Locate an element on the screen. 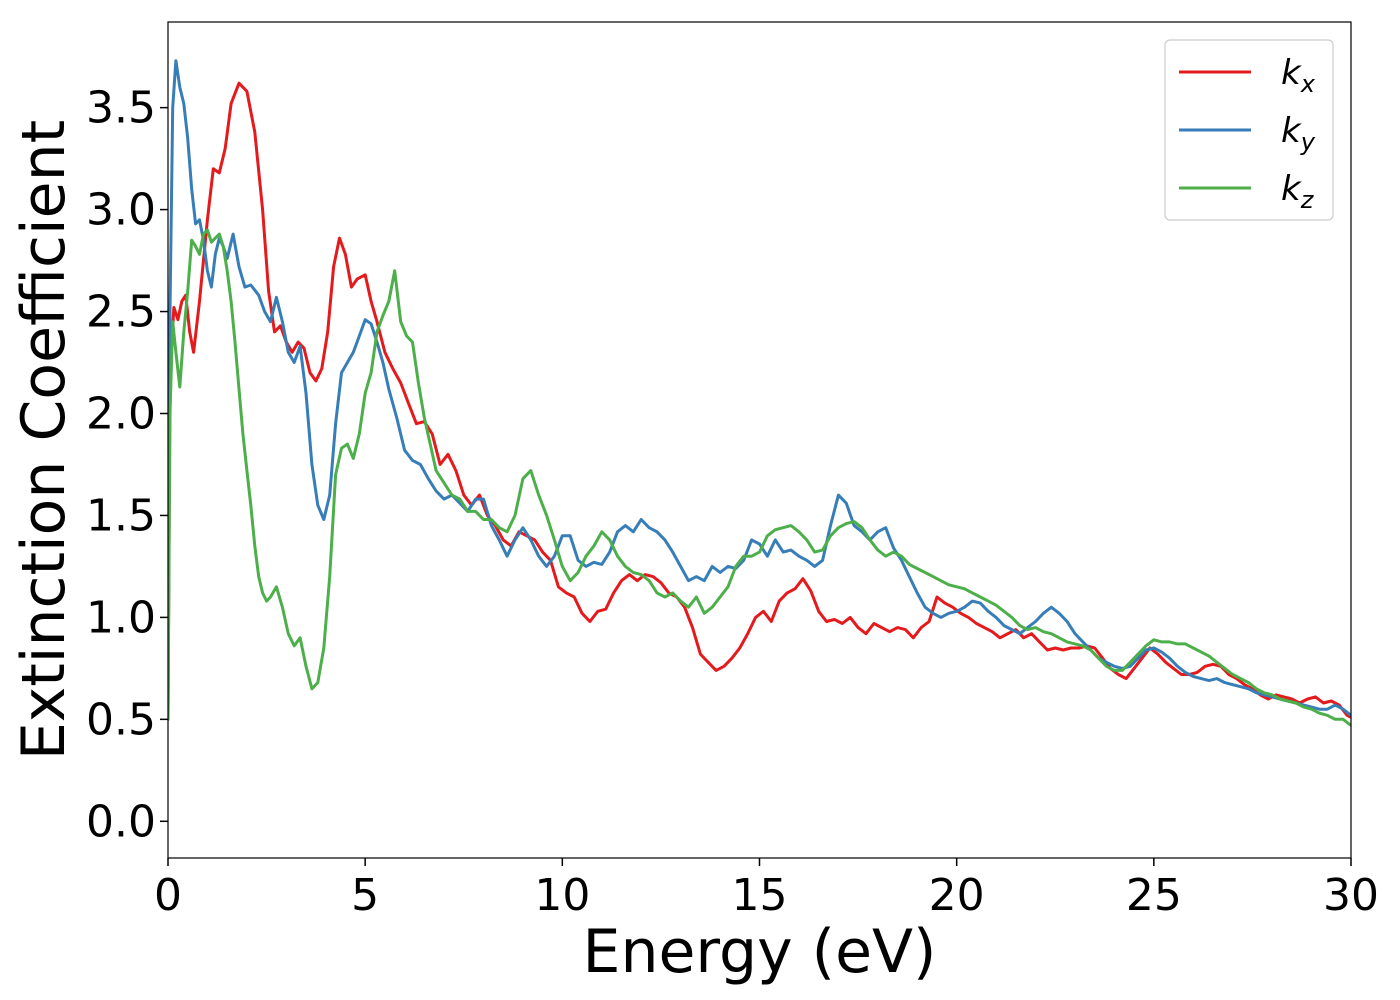  x-axis-ticks: 0 5 10 15 20 25 30 is located at coordinates (766, 889).